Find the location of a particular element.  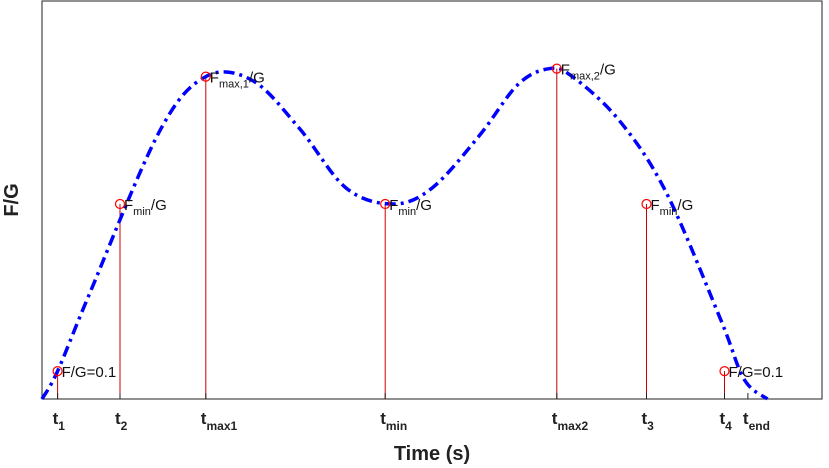

tick-label-t3: t3 is located at coordinates (648, 421).